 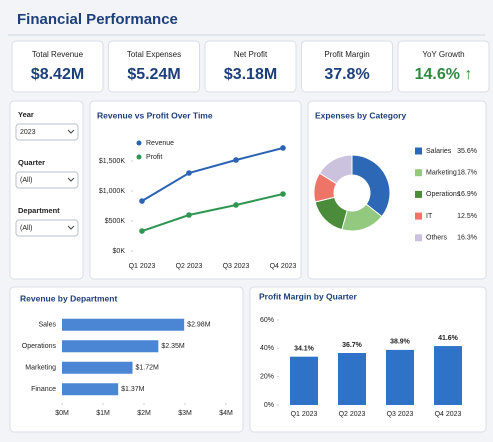 I want to click on legend-value: 35.6%, so click(x=467, y=151).